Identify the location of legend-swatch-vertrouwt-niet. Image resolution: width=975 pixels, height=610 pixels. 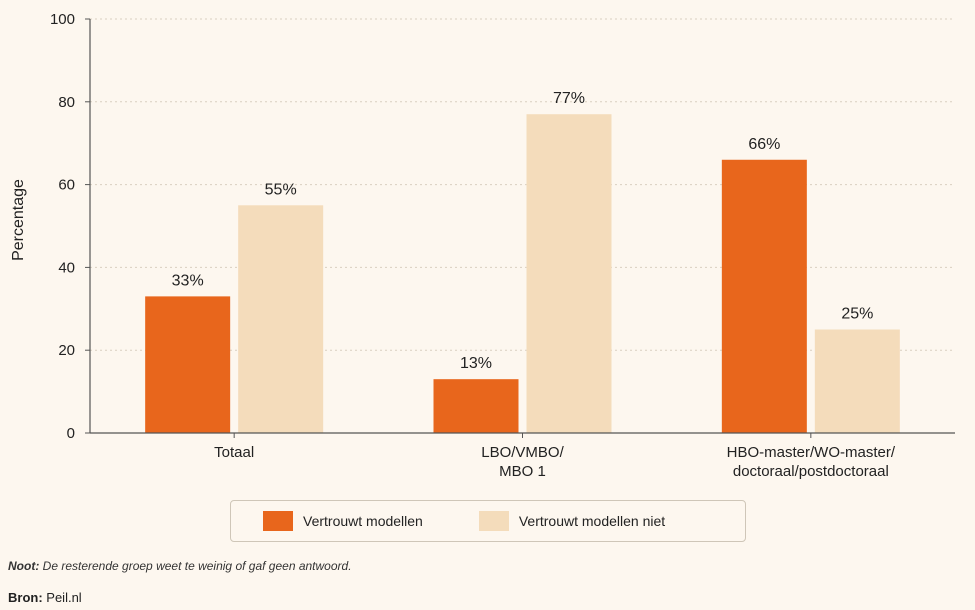
(493, 521).